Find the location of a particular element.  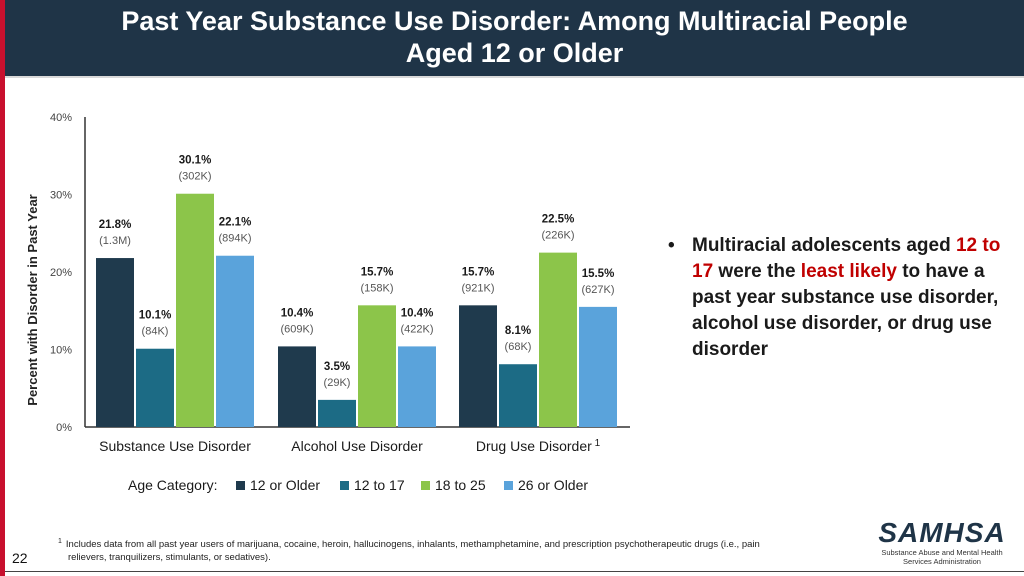

bullet-highlight-age: 12 to 17 is located at coordinates (846, 258).